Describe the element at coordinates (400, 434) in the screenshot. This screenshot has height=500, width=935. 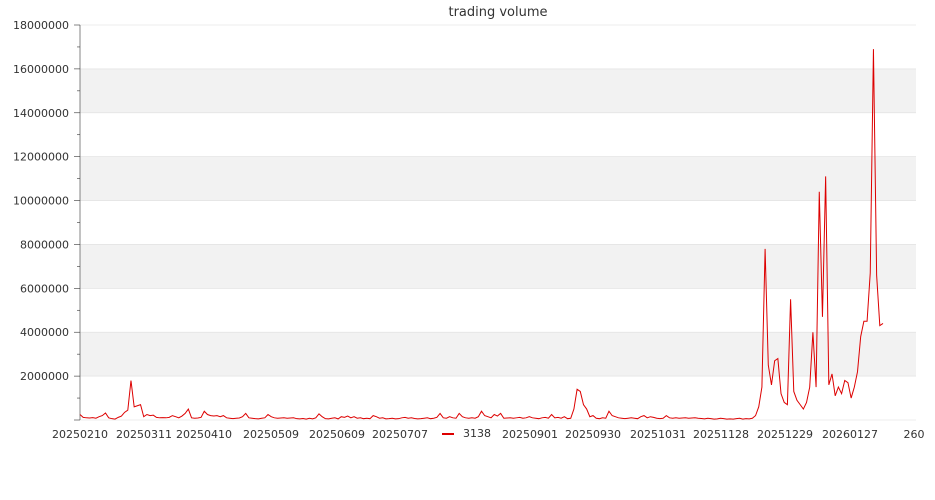
I see `x-tick-label: 20250707` at that location.